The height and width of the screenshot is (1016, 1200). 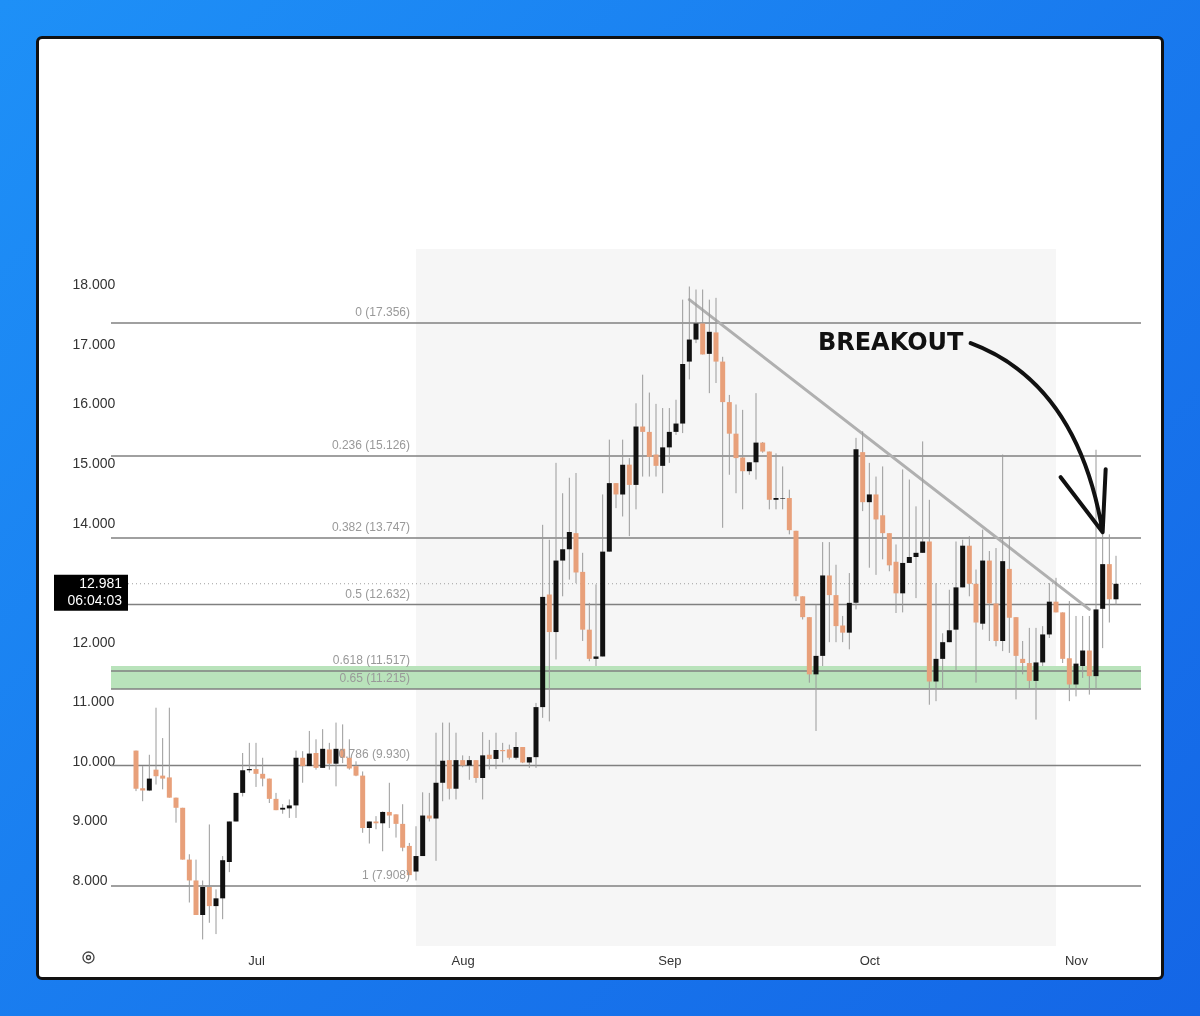 What do you see at coordinates (371, 659) in the screenshot?
I see `ref-line-label: 0.618 (11.517)` at bounding box center [371, 659].